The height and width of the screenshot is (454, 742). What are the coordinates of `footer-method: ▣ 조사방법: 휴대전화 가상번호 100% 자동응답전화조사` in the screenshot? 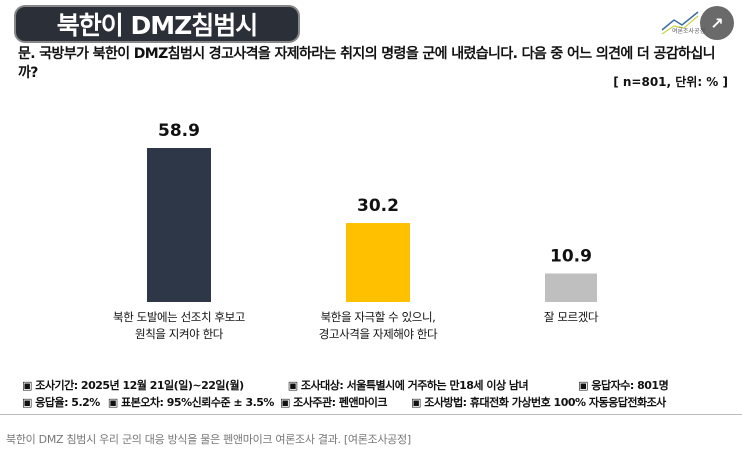 It's located at (538, 402).